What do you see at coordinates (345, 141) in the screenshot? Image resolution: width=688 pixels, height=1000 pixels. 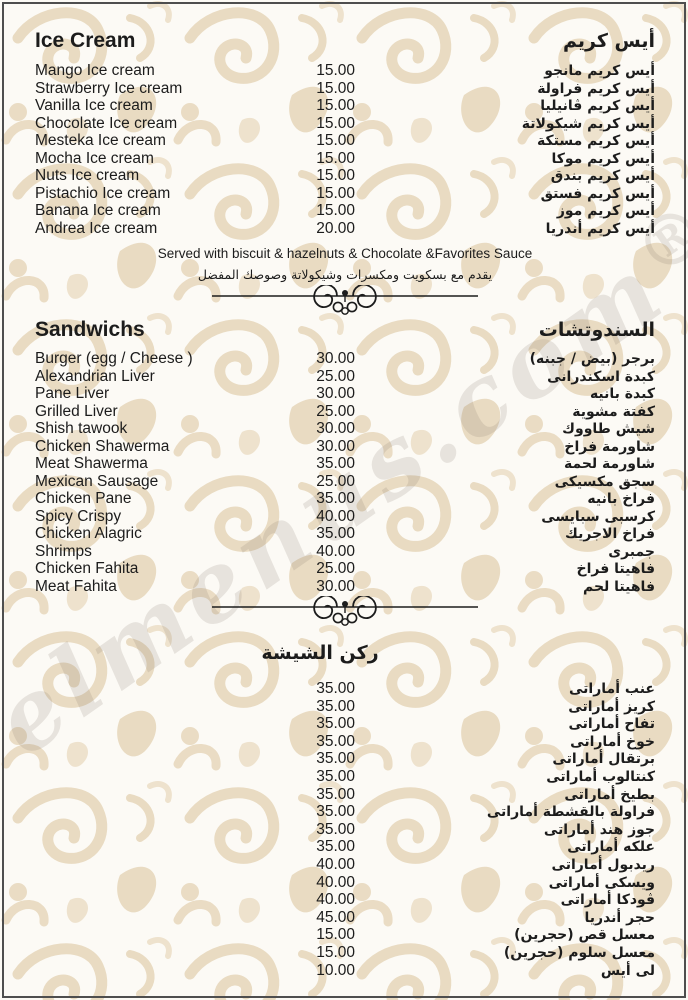 I see `menu-item-row: Mesteka Ice cream 15.00 أيس كريم مستكة` at bounding box center [345, 141].